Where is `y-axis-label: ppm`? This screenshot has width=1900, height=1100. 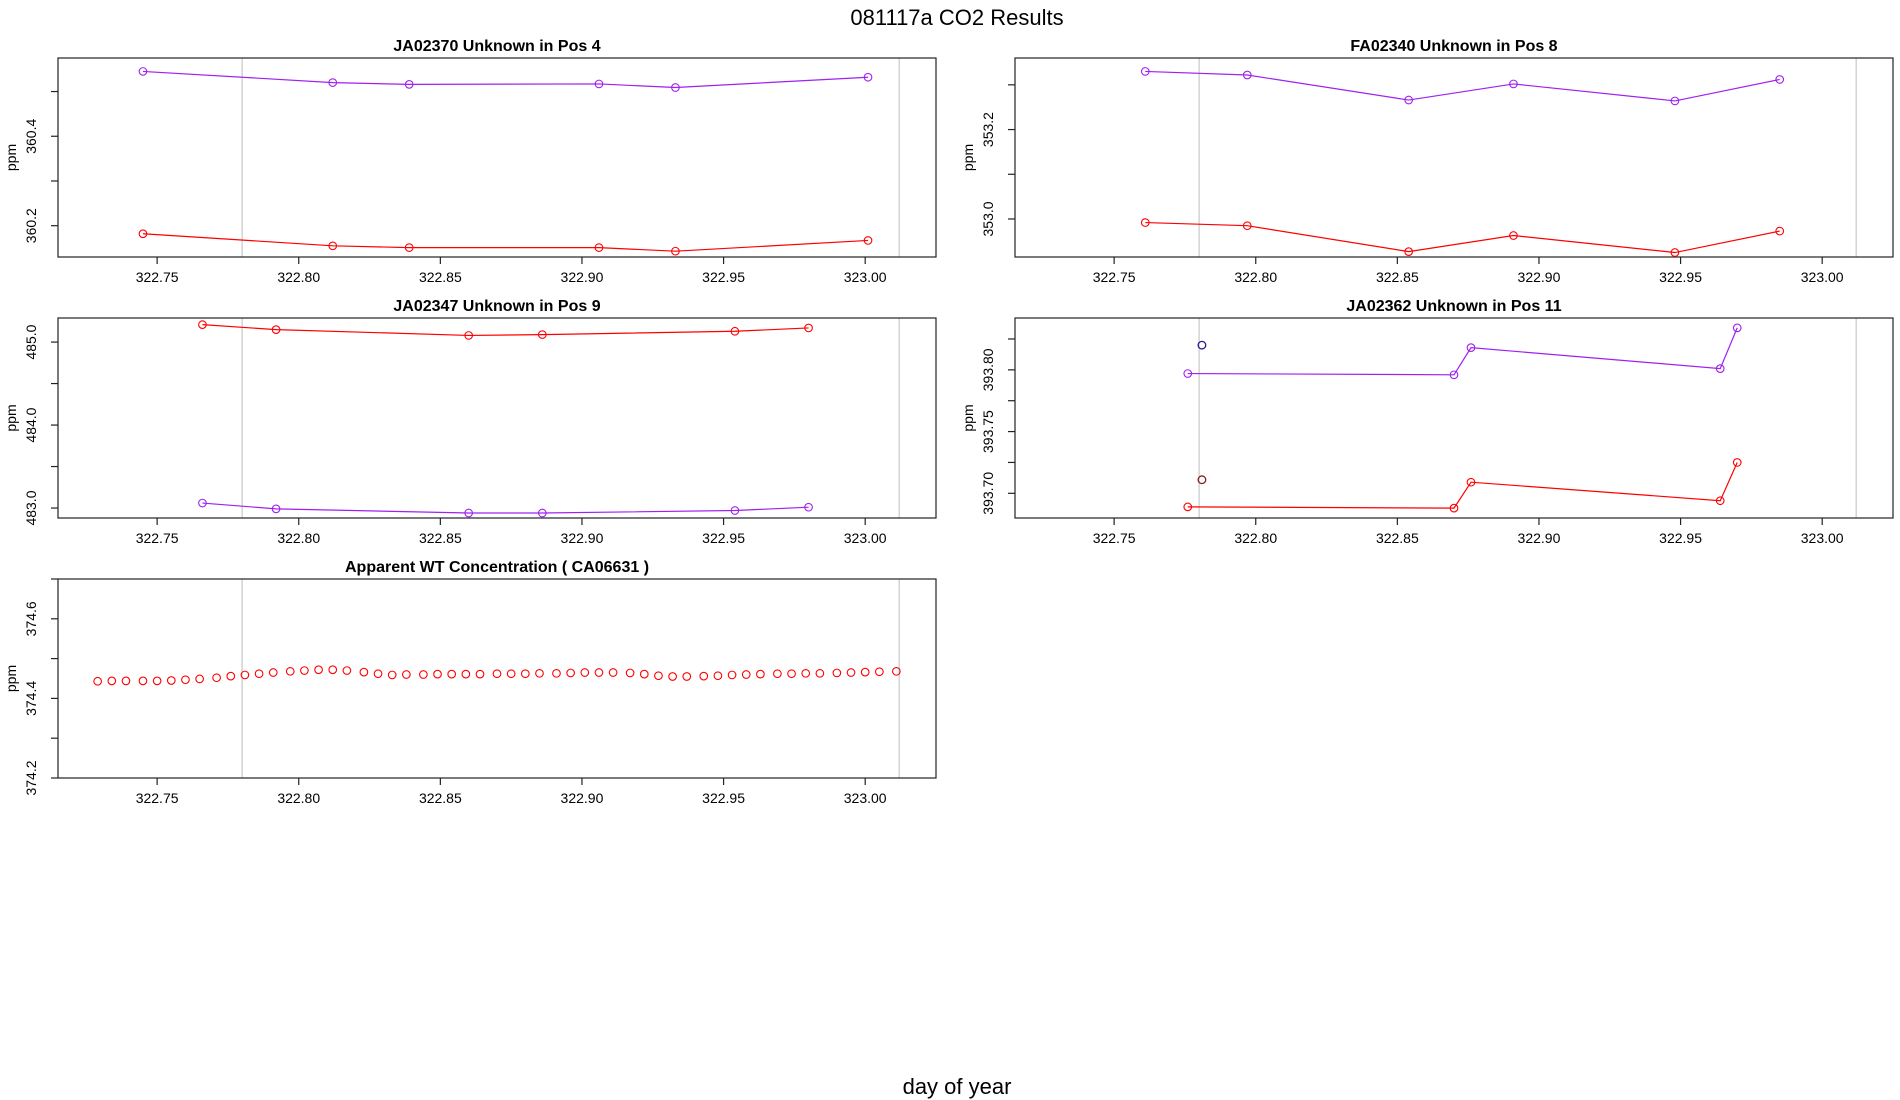
y-axis-label: ppm is located at coordinates (968, 157).